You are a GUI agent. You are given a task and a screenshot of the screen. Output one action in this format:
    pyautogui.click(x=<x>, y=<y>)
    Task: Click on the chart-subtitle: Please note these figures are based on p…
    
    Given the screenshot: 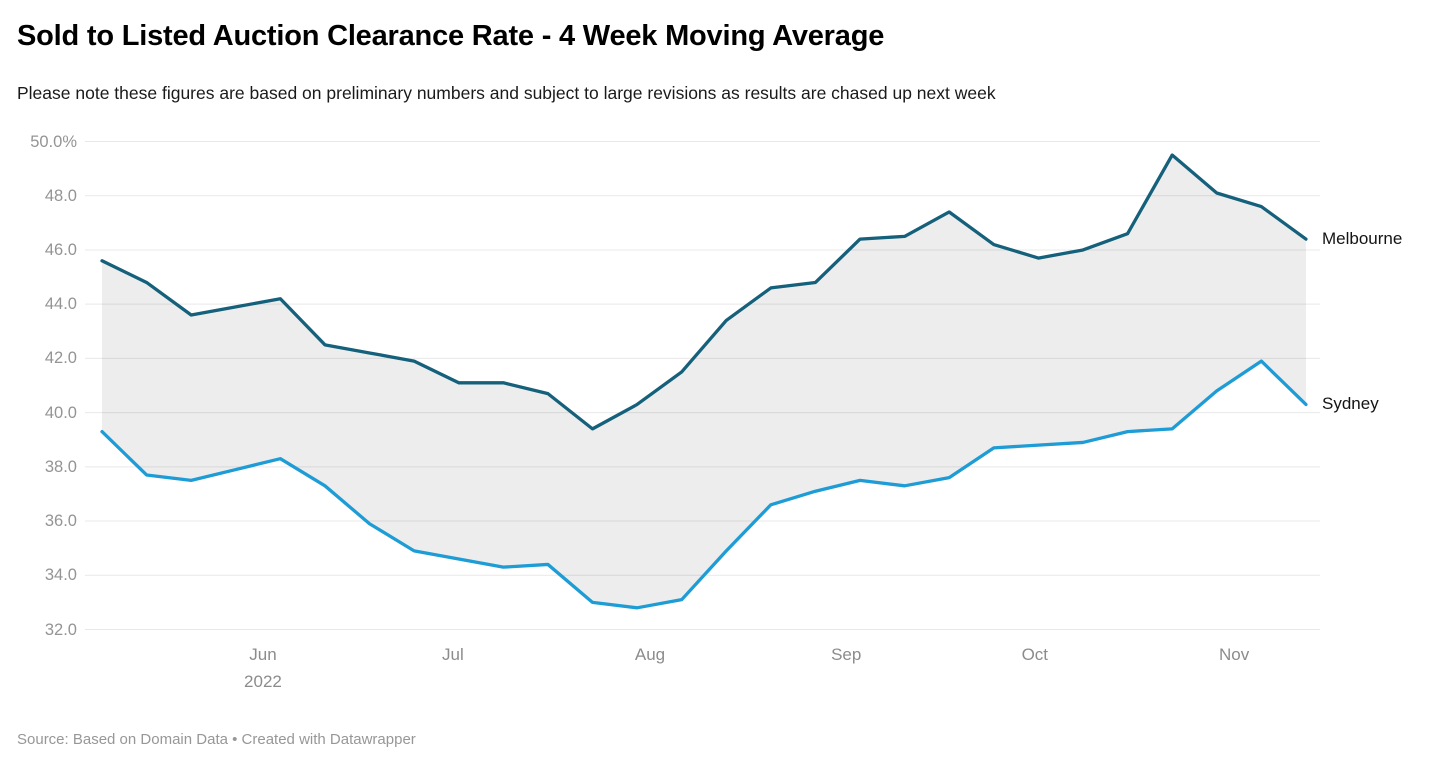 What is the action you would take?
    pyautogui.click(x=506, y=93)
    